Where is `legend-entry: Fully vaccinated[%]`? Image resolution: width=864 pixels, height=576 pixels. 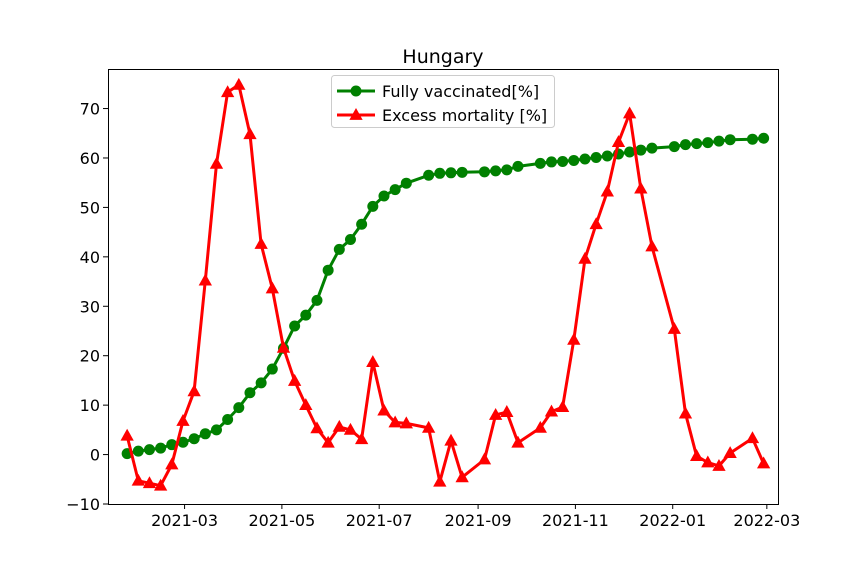 legend-entry: Fully vaccinated[%] is located at coordinates (438, 91).